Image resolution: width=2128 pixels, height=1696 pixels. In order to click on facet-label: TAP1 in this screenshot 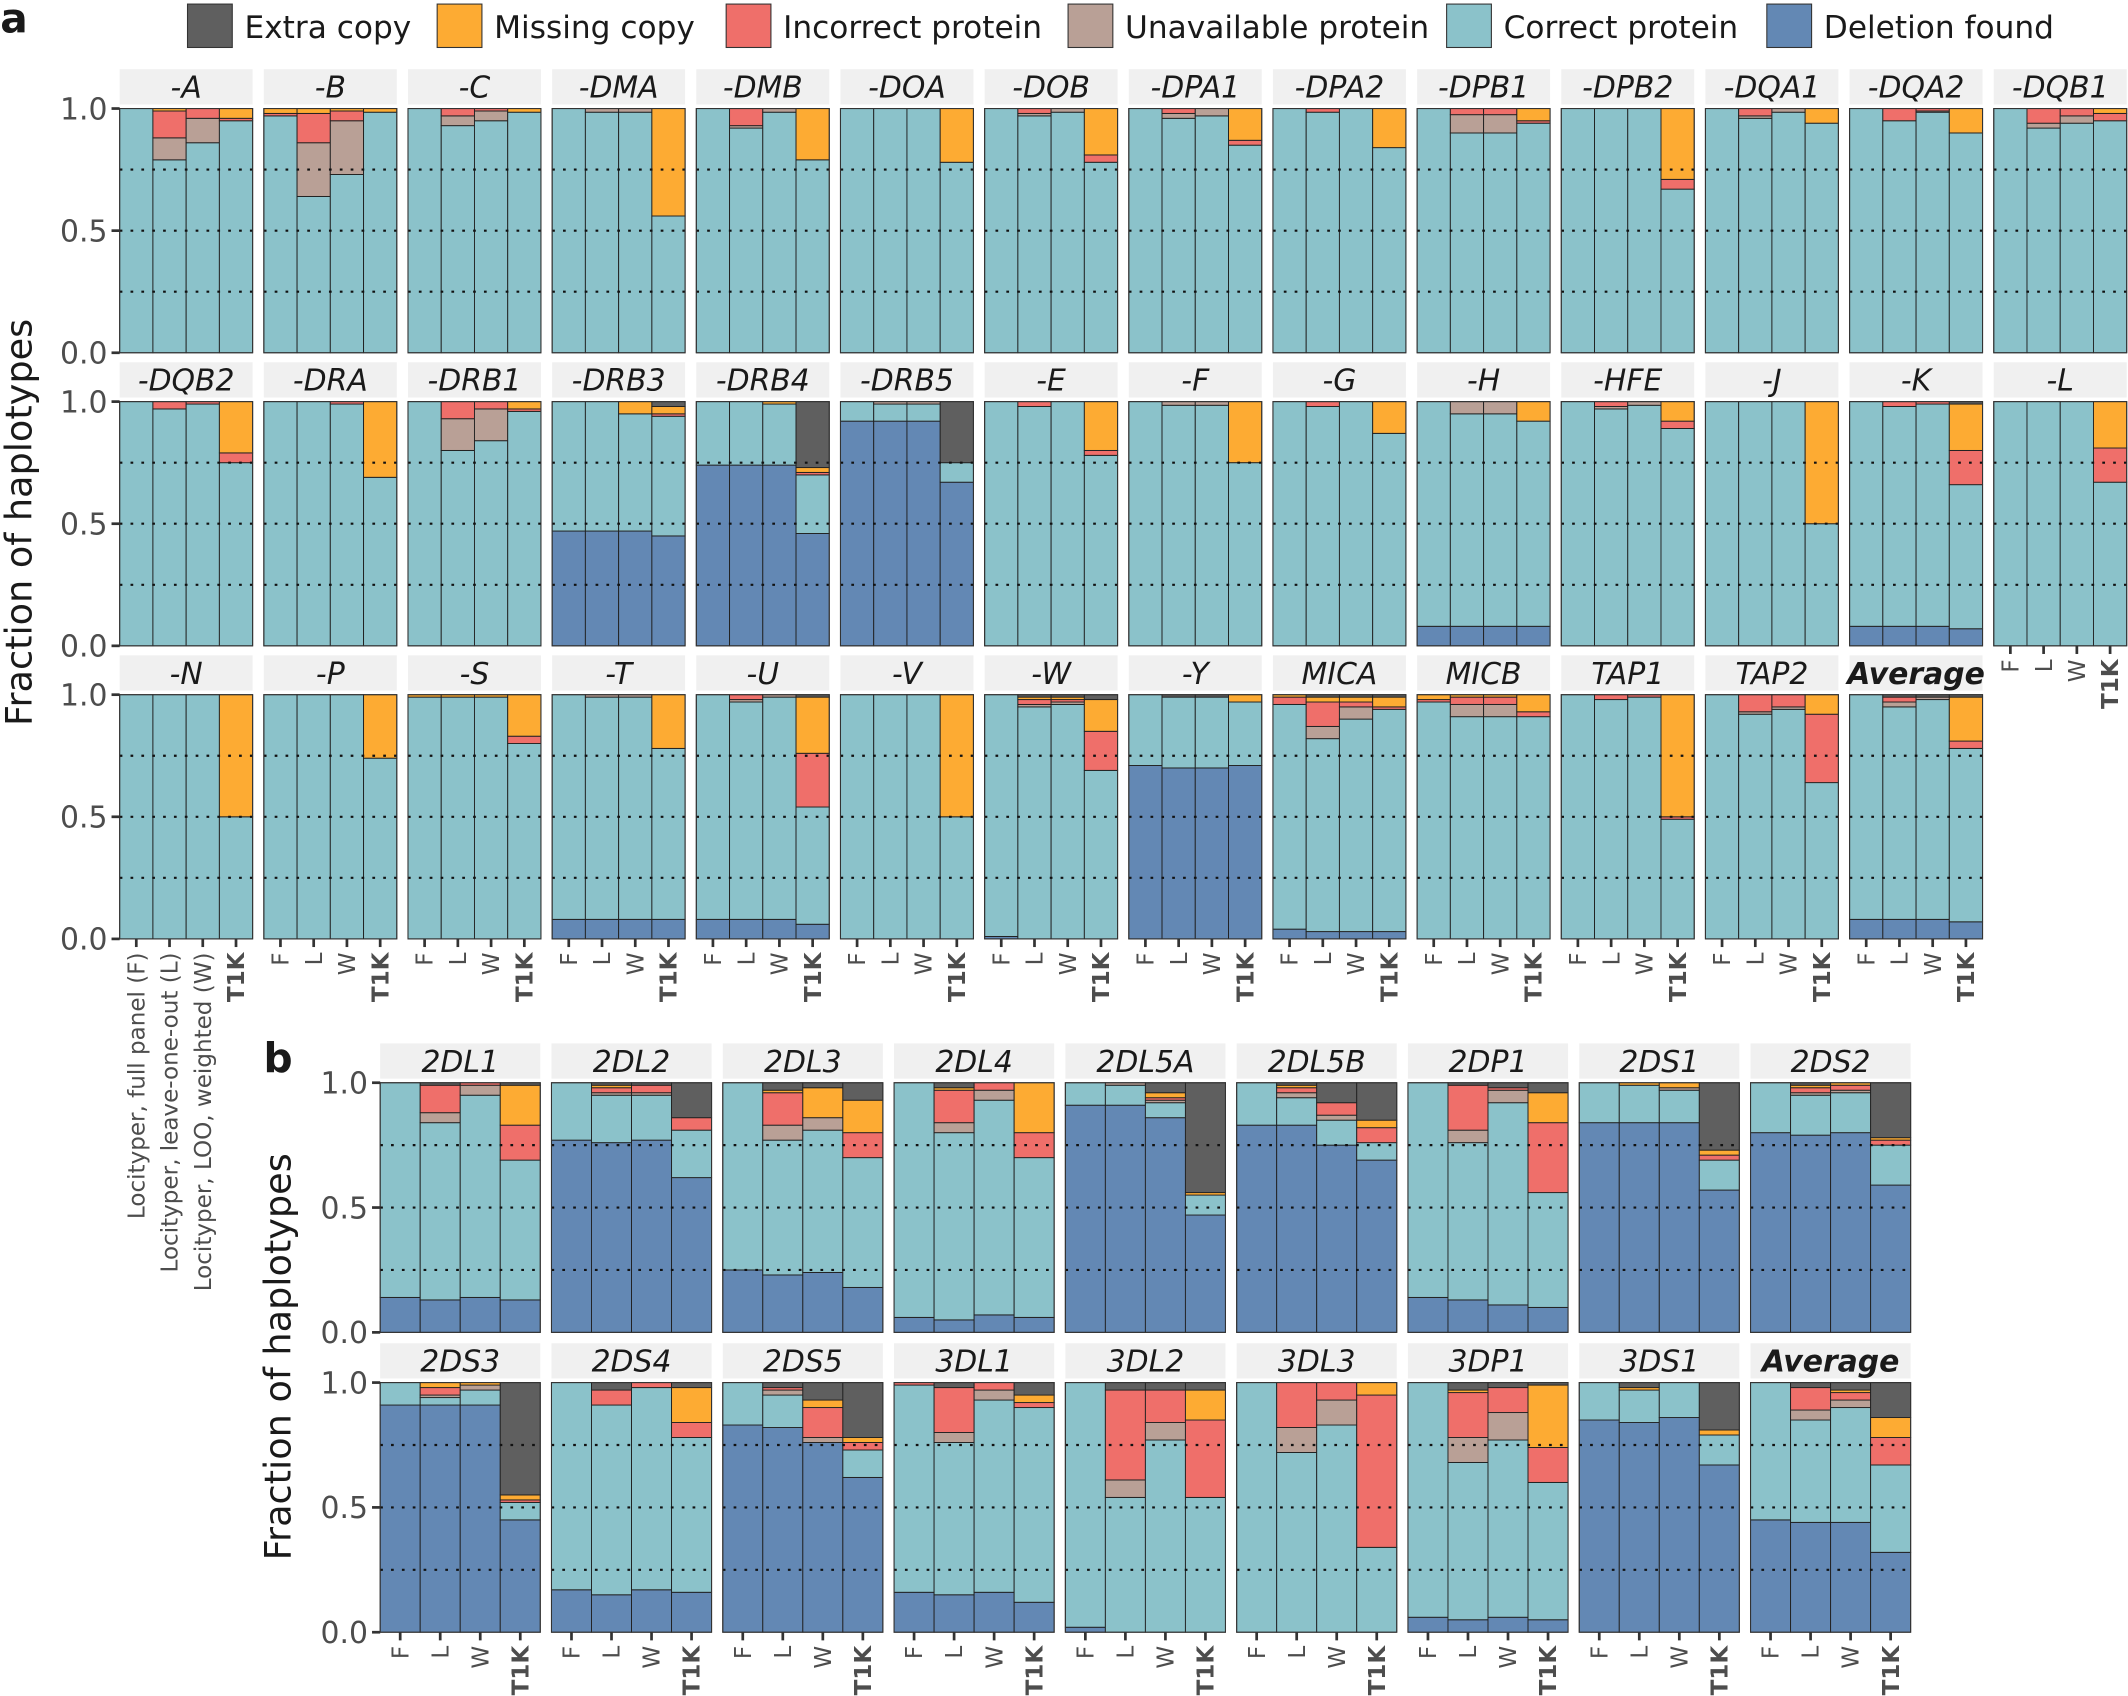, I will do `click(1627, 674)`.